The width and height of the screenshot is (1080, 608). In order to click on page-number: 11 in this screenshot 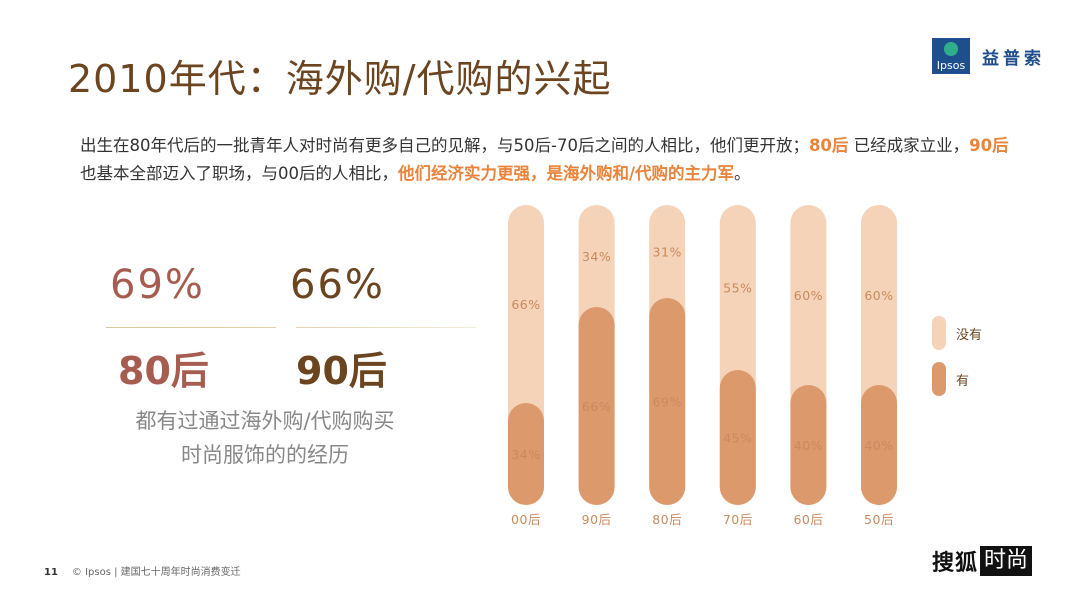, I will do `click(51, 572)`.